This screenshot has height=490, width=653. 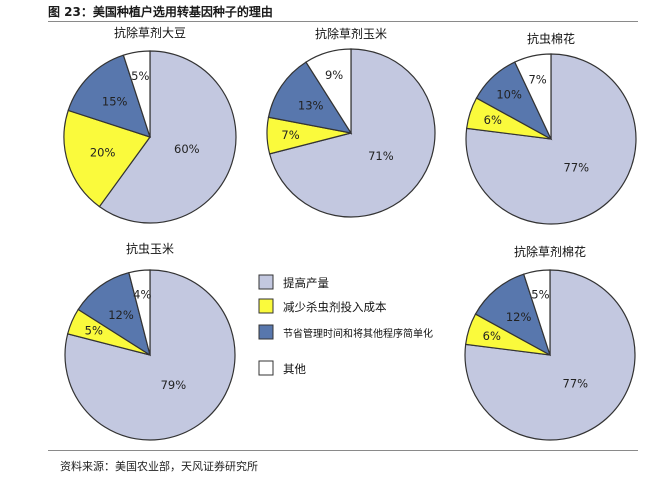 What do you see at coordinates (550, 251) in the screenshot?
I see `chart-title: 抗除草剂棉花` at bounding box center [550, 251].